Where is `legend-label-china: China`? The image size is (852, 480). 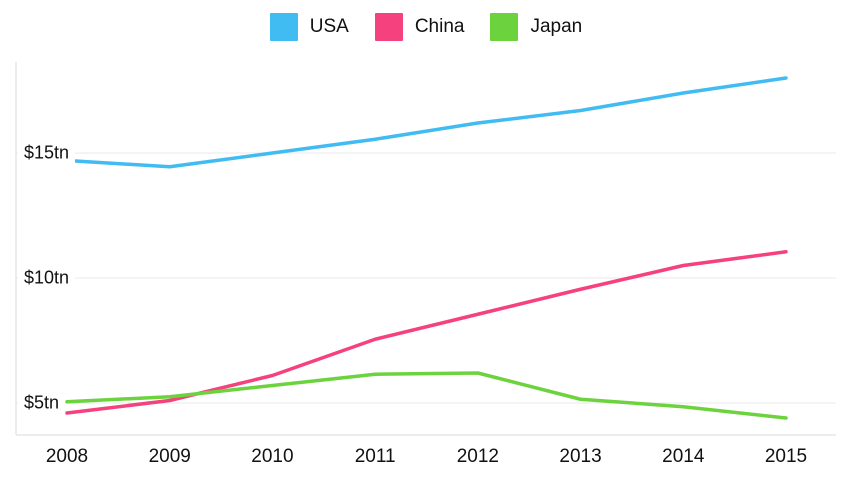 legend-label-china: China is located at coordinates (439, 26).